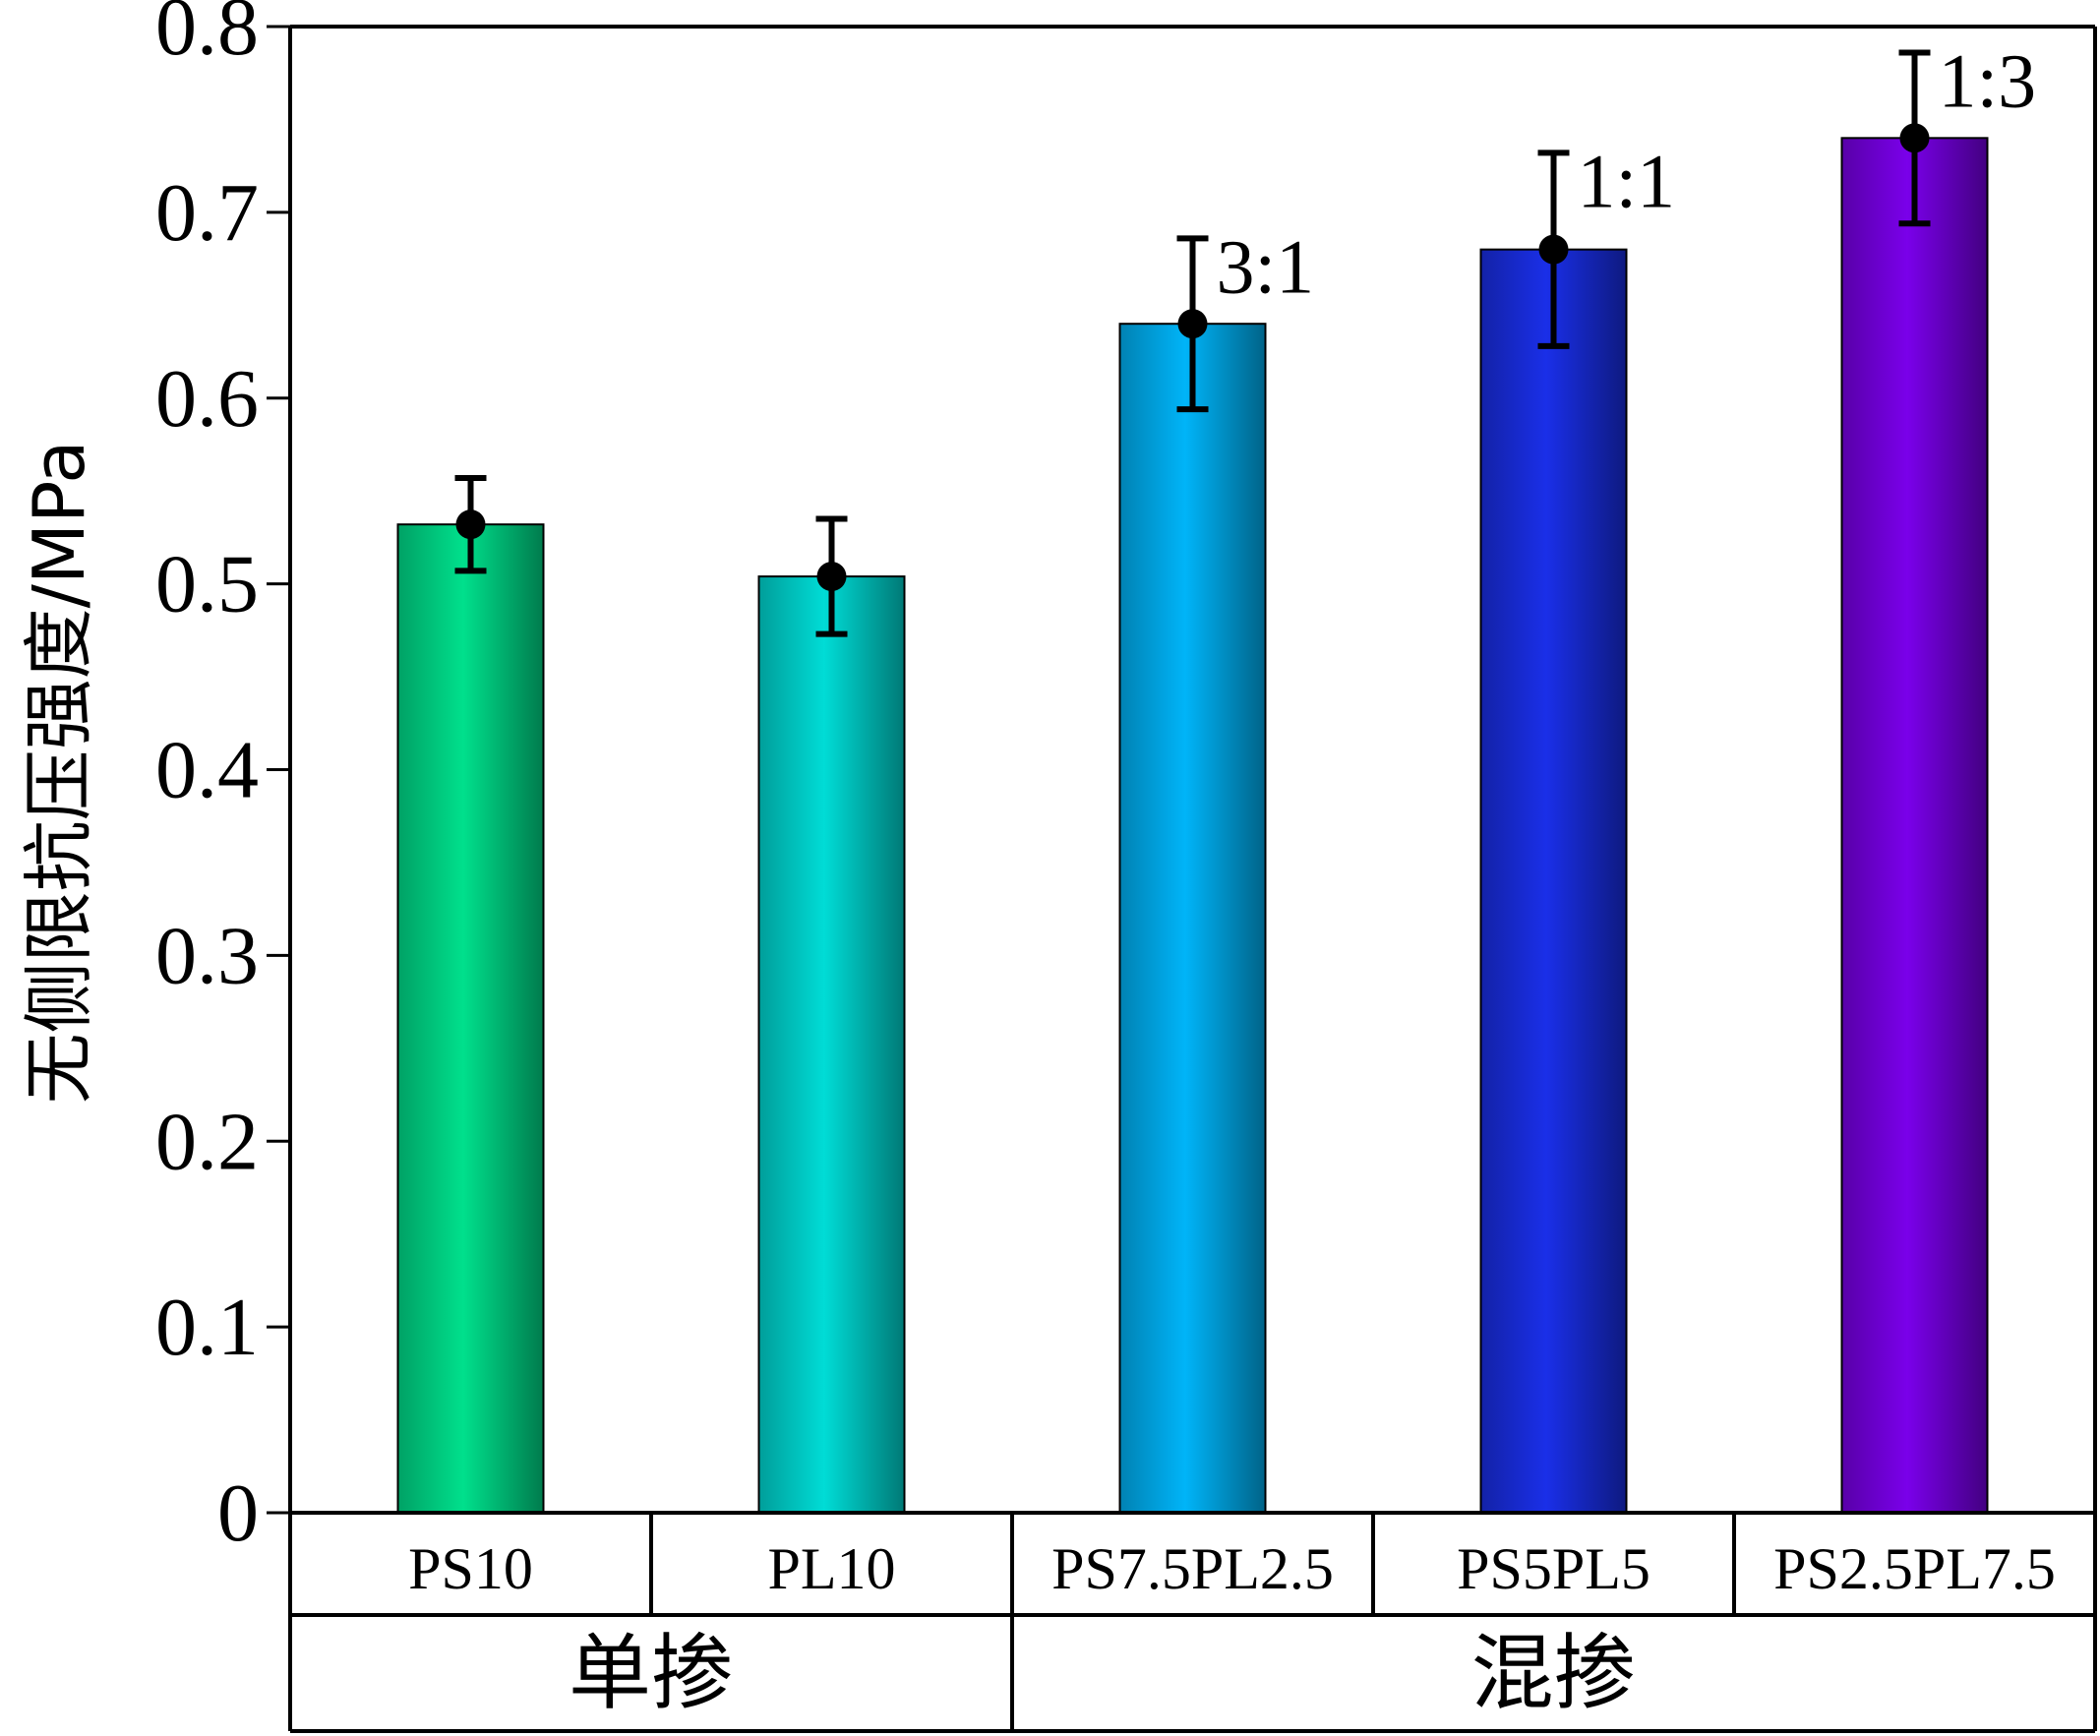 The width and height of the screenshot is (2100, 1736). Describe the element at coordinates (1266, 266) in the screenshot. I see `ratio-label: 3:1` at that location.